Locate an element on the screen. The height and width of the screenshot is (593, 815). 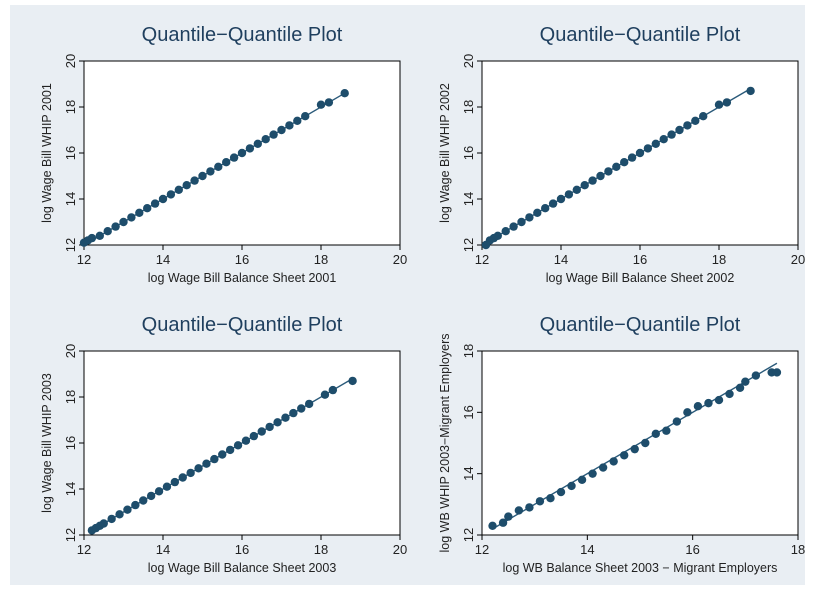
y-axis-label: log Wage Bill WHIP 2001 is located at coordinates (47, 153).